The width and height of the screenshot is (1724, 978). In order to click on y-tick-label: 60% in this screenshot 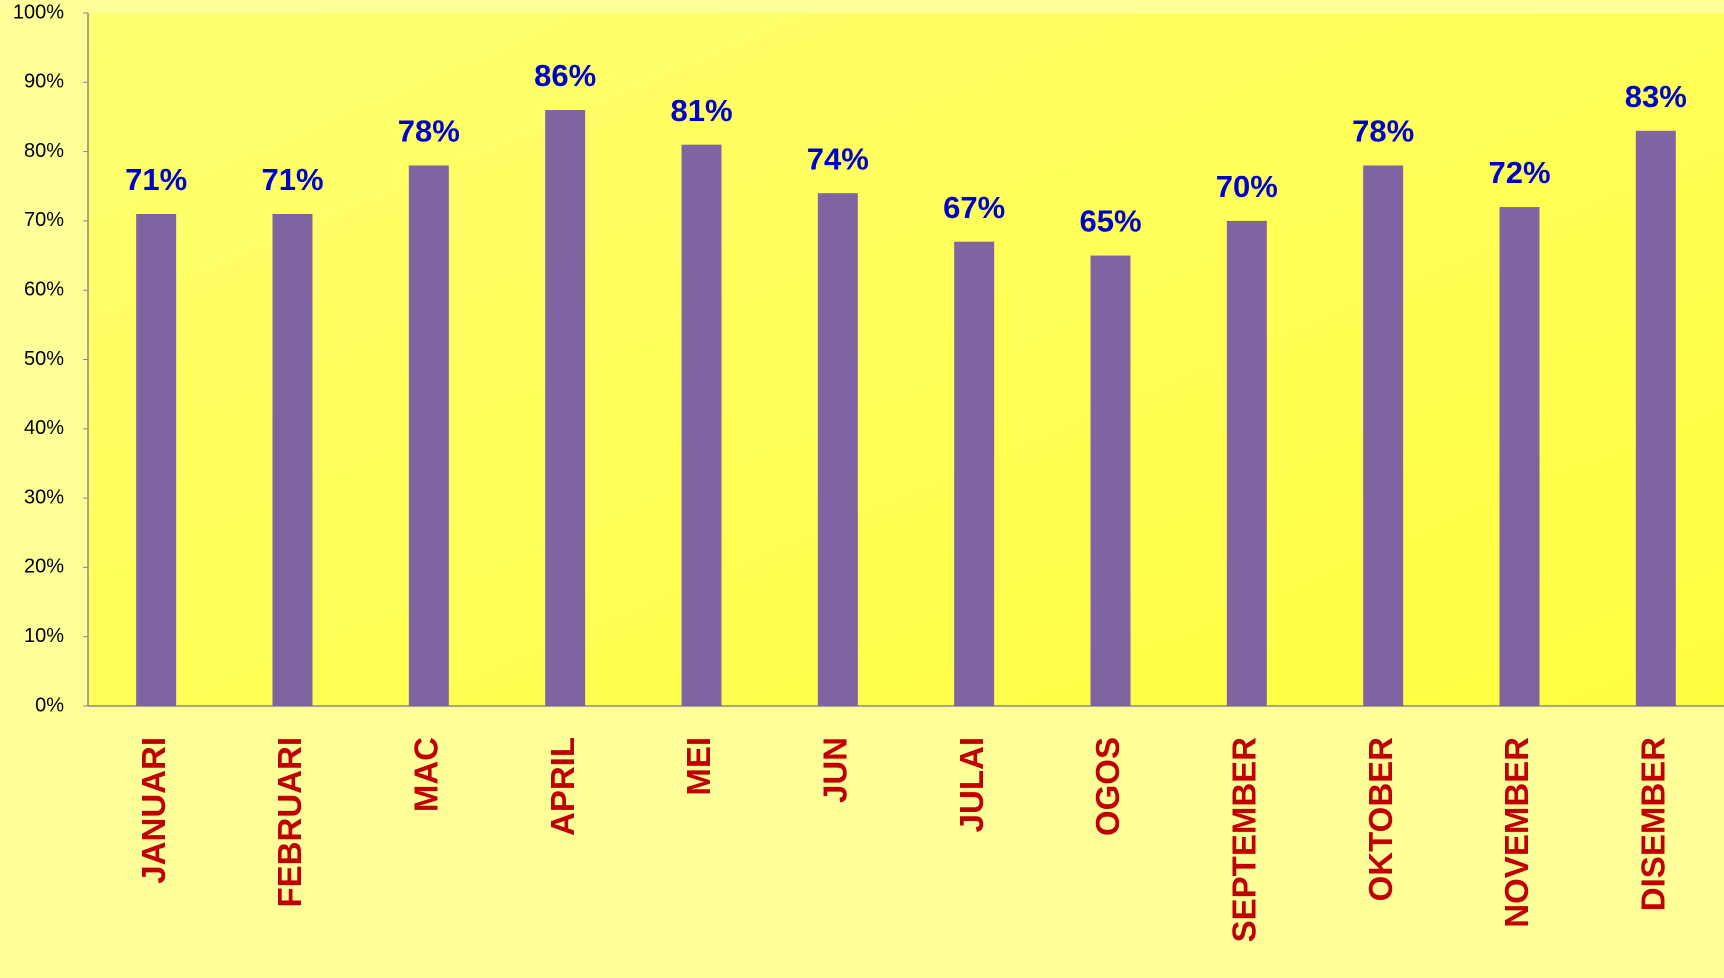, I will do `click(44, 289)`.